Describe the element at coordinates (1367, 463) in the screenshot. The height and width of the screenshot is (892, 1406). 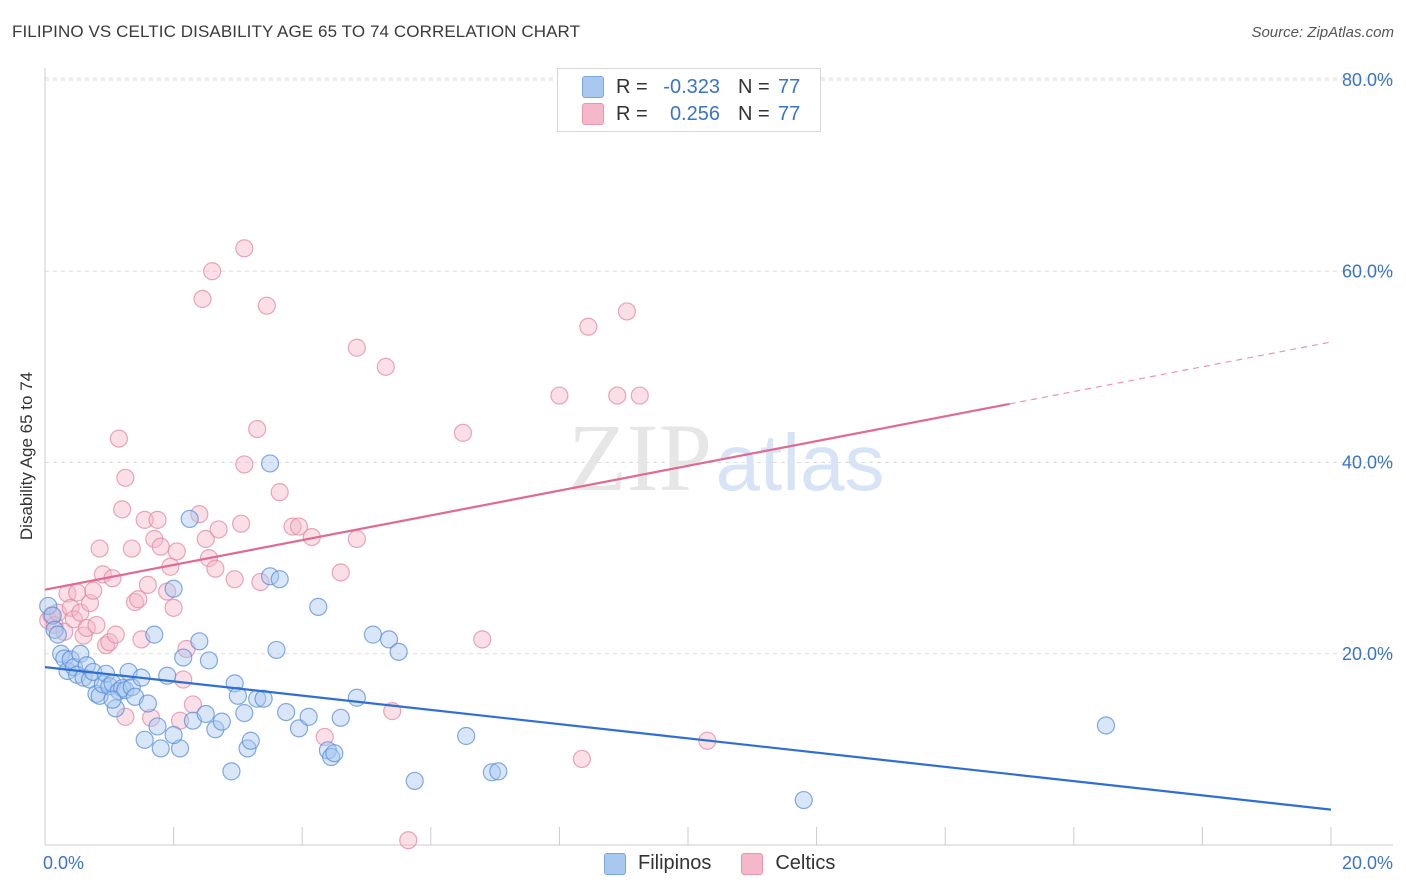
I see `y-tick-label: 40.0%` at that location.